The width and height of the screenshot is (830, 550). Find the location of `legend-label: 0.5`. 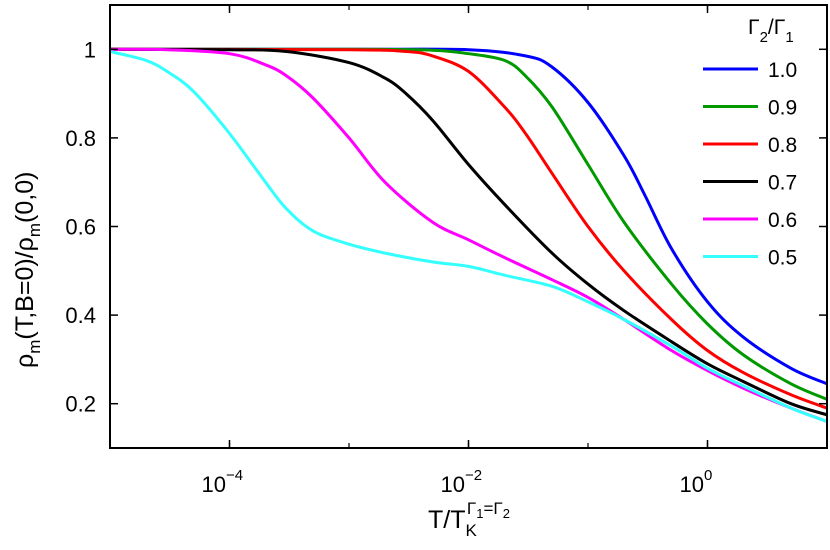

legend-label: 0.5 is located at coordinates (782, 258).